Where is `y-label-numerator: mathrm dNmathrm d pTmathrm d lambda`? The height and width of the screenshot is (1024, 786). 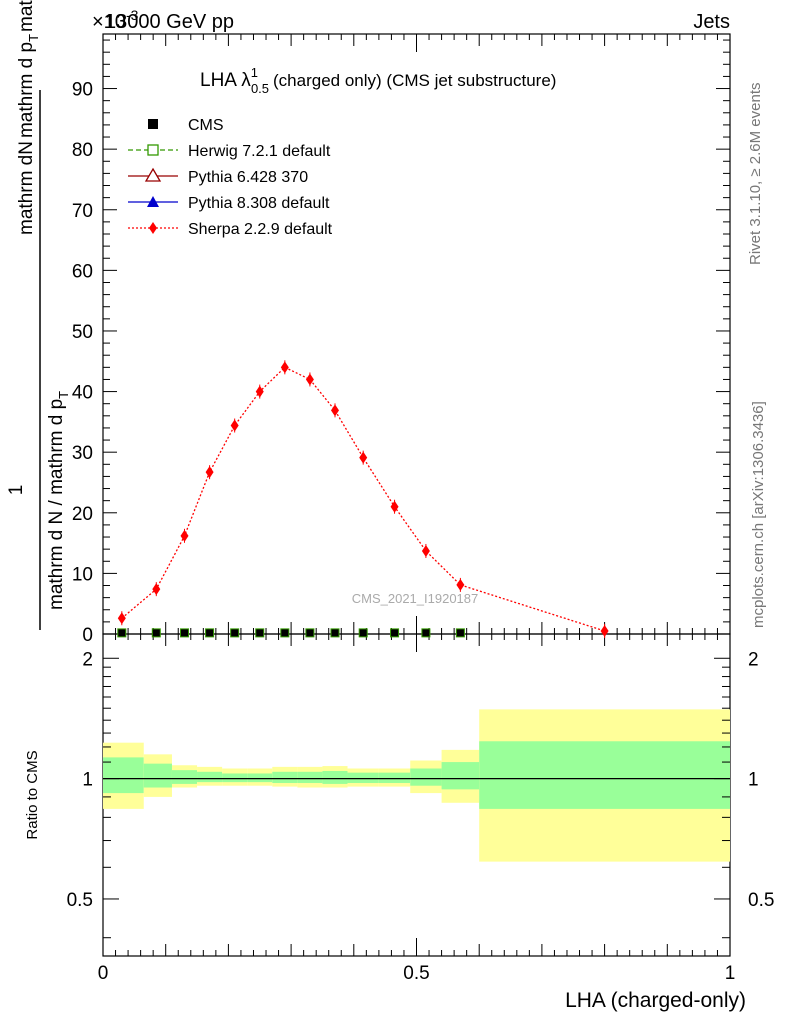
y-label-numerator: mathrm dNmathrm d pTmathrm d lambda is located at coordinates (28, 117).